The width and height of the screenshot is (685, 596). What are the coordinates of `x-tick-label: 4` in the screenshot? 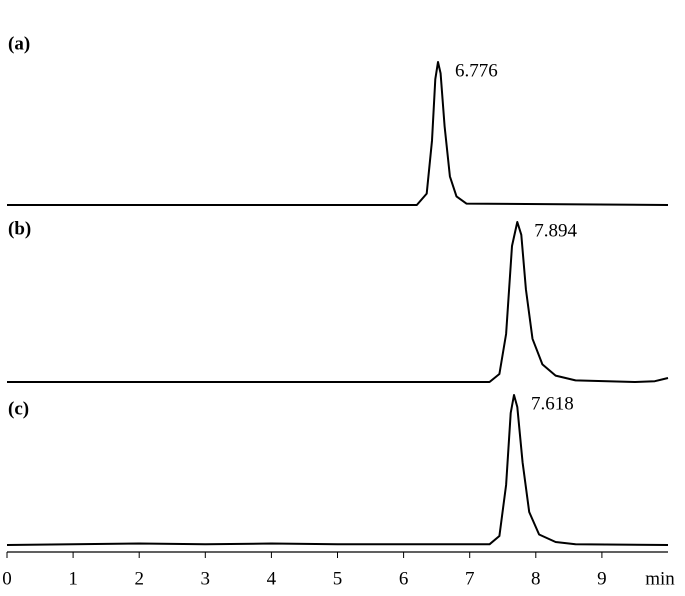 It's located at (272, 578).